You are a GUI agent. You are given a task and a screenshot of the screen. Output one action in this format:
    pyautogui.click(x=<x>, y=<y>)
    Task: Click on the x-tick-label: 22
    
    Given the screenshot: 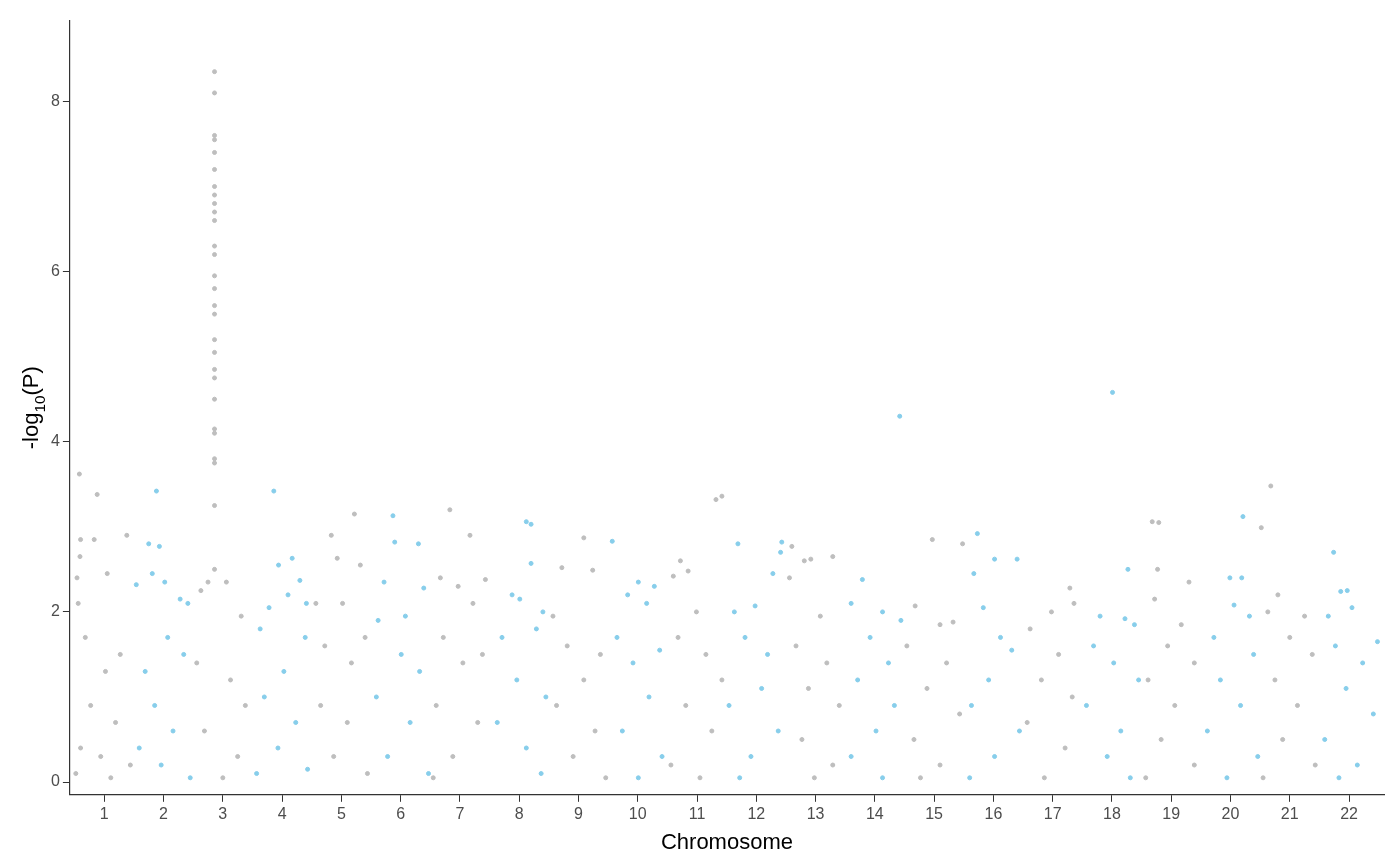 What is the action you would take?
    pyautogui.click(x=1349, y=813)
    